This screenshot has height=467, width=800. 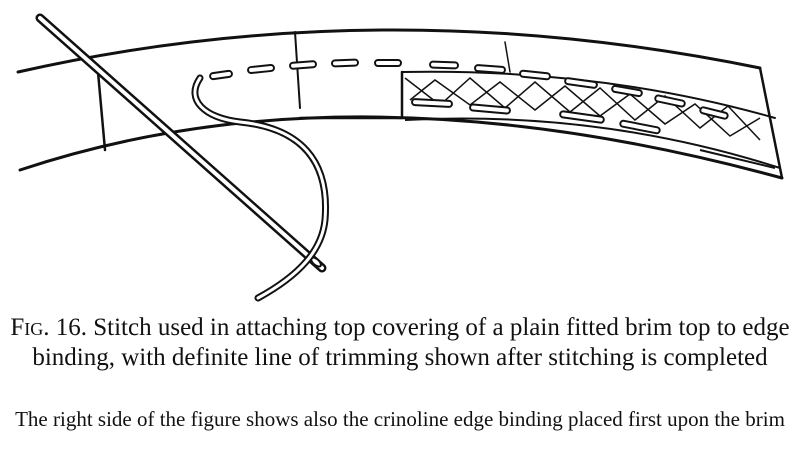 I want to click on thread, so click(x=260, y=188).